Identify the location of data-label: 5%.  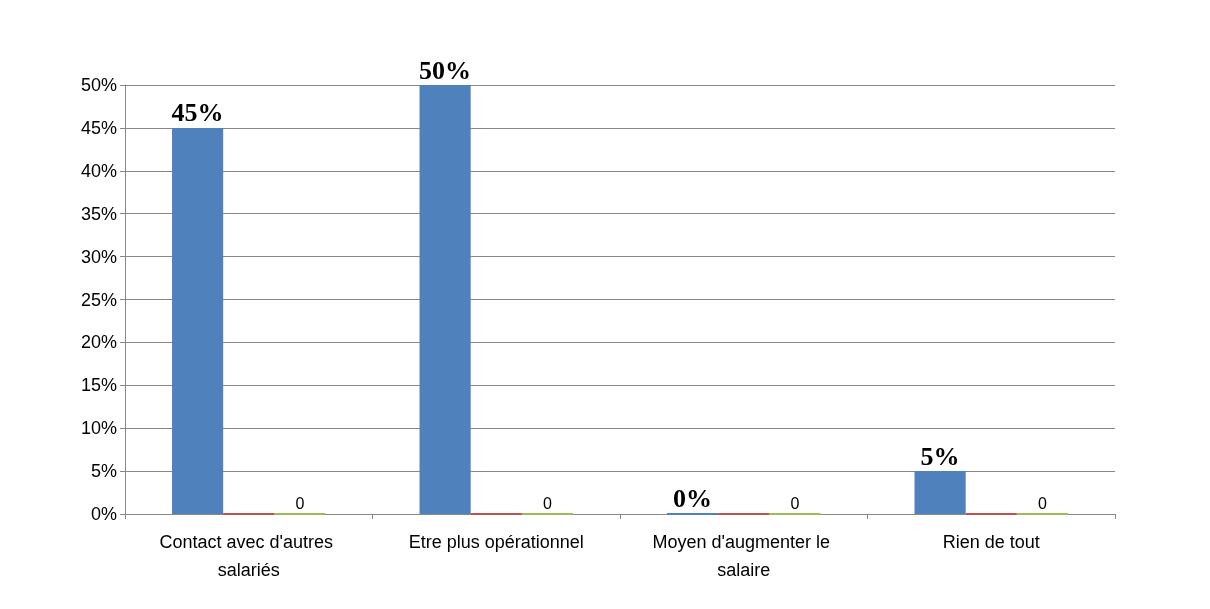
(940, 456).